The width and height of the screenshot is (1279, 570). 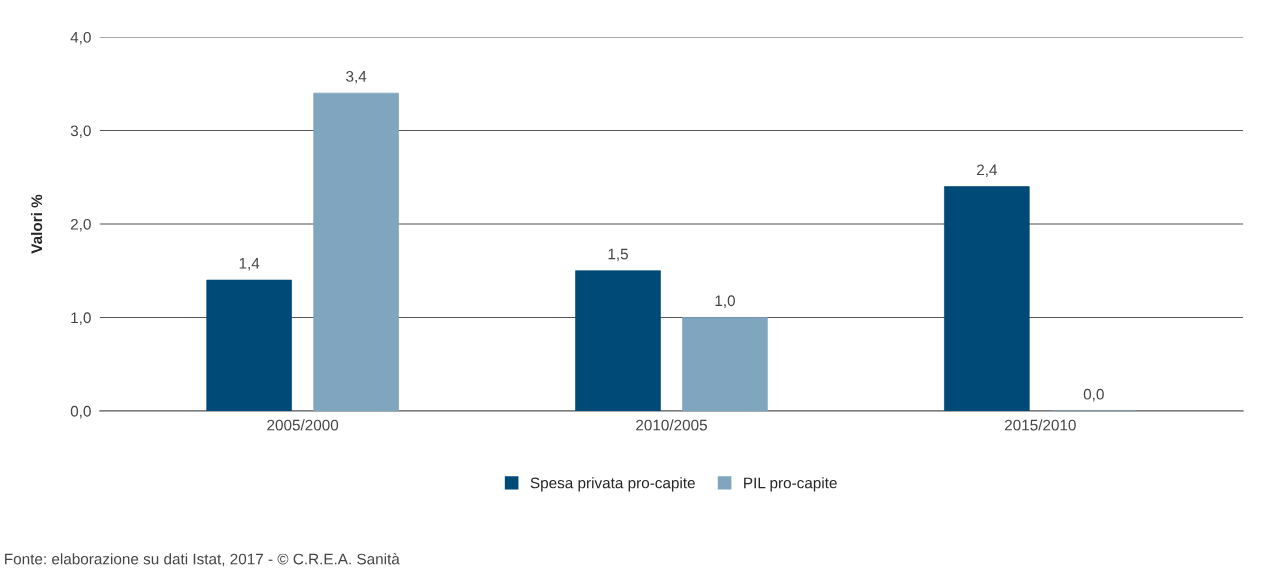 What do you see at coordinates (80, 225) in the screenshot?
I see `y-tick-label: 2,0` at bounding box center [80, 225].